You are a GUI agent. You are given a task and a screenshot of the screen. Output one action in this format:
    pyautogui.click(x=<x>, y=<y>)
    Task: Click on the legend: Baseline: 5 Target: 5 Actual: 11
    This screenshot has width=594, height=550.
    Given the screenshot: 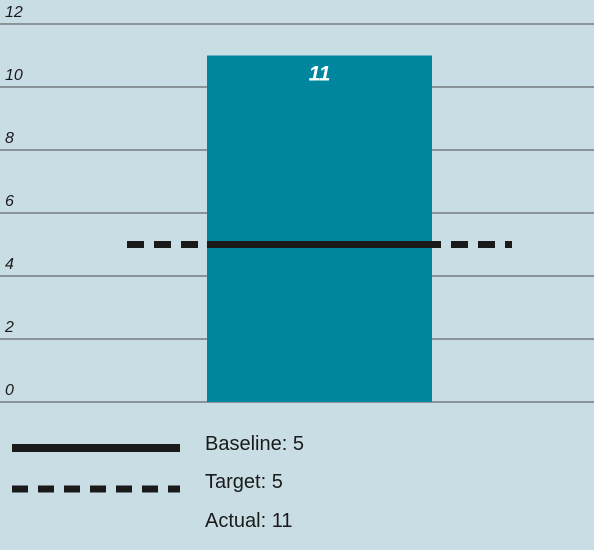 What is the action you would take?
    pyautogui.click(x=158, y=482)
    